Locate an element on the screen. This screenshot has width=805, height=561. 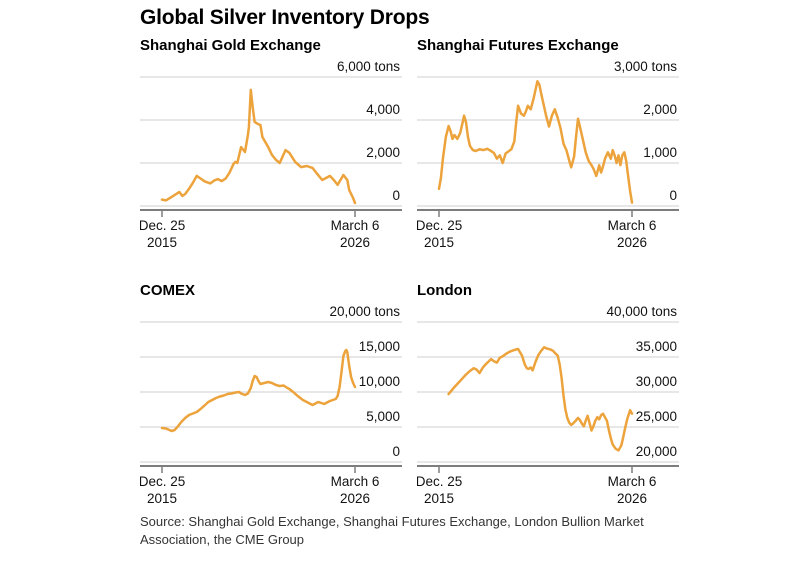
y-axis-tick-label: 10,000 is located at coordinates (379, 381).